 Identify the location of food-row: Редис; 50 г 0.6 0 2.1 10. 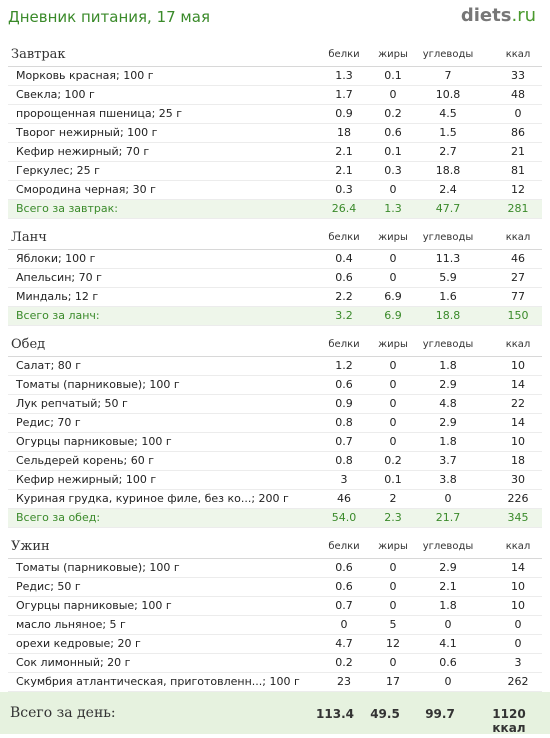
(275, 587).